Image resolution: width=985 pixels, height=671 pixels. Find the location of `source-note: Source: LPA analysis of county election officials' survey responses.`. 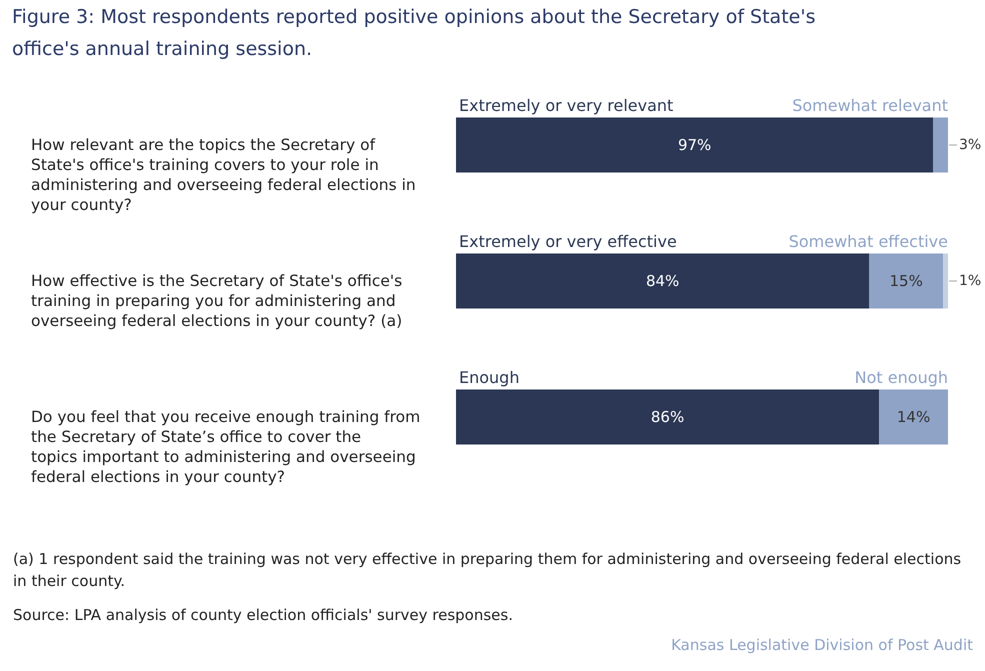

source-note: Source: LPA analysis of county election officials' survey responses. is located at coordinates (263, 615).